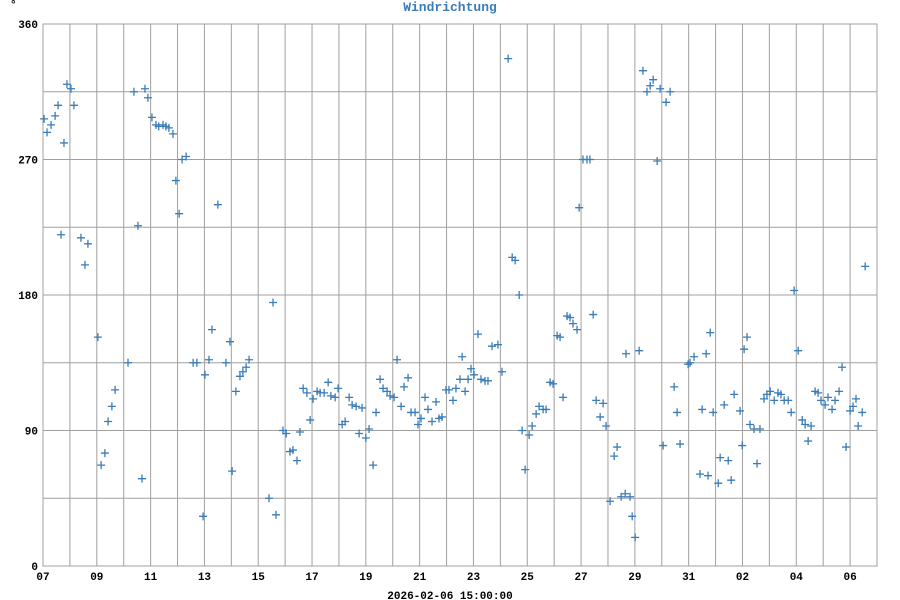  What do you see at coordinates (28, 162) in the screenshot?
I see `y-tick-label: 270` at bounding box center [28, 162].